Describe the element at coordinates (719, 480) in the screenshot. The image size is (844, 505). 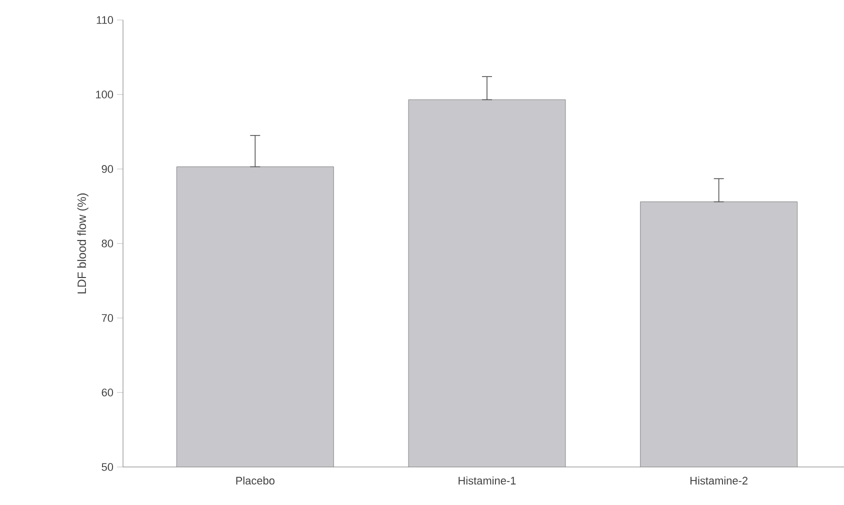
I see `x-tick-label: Histamine-2` at that location.